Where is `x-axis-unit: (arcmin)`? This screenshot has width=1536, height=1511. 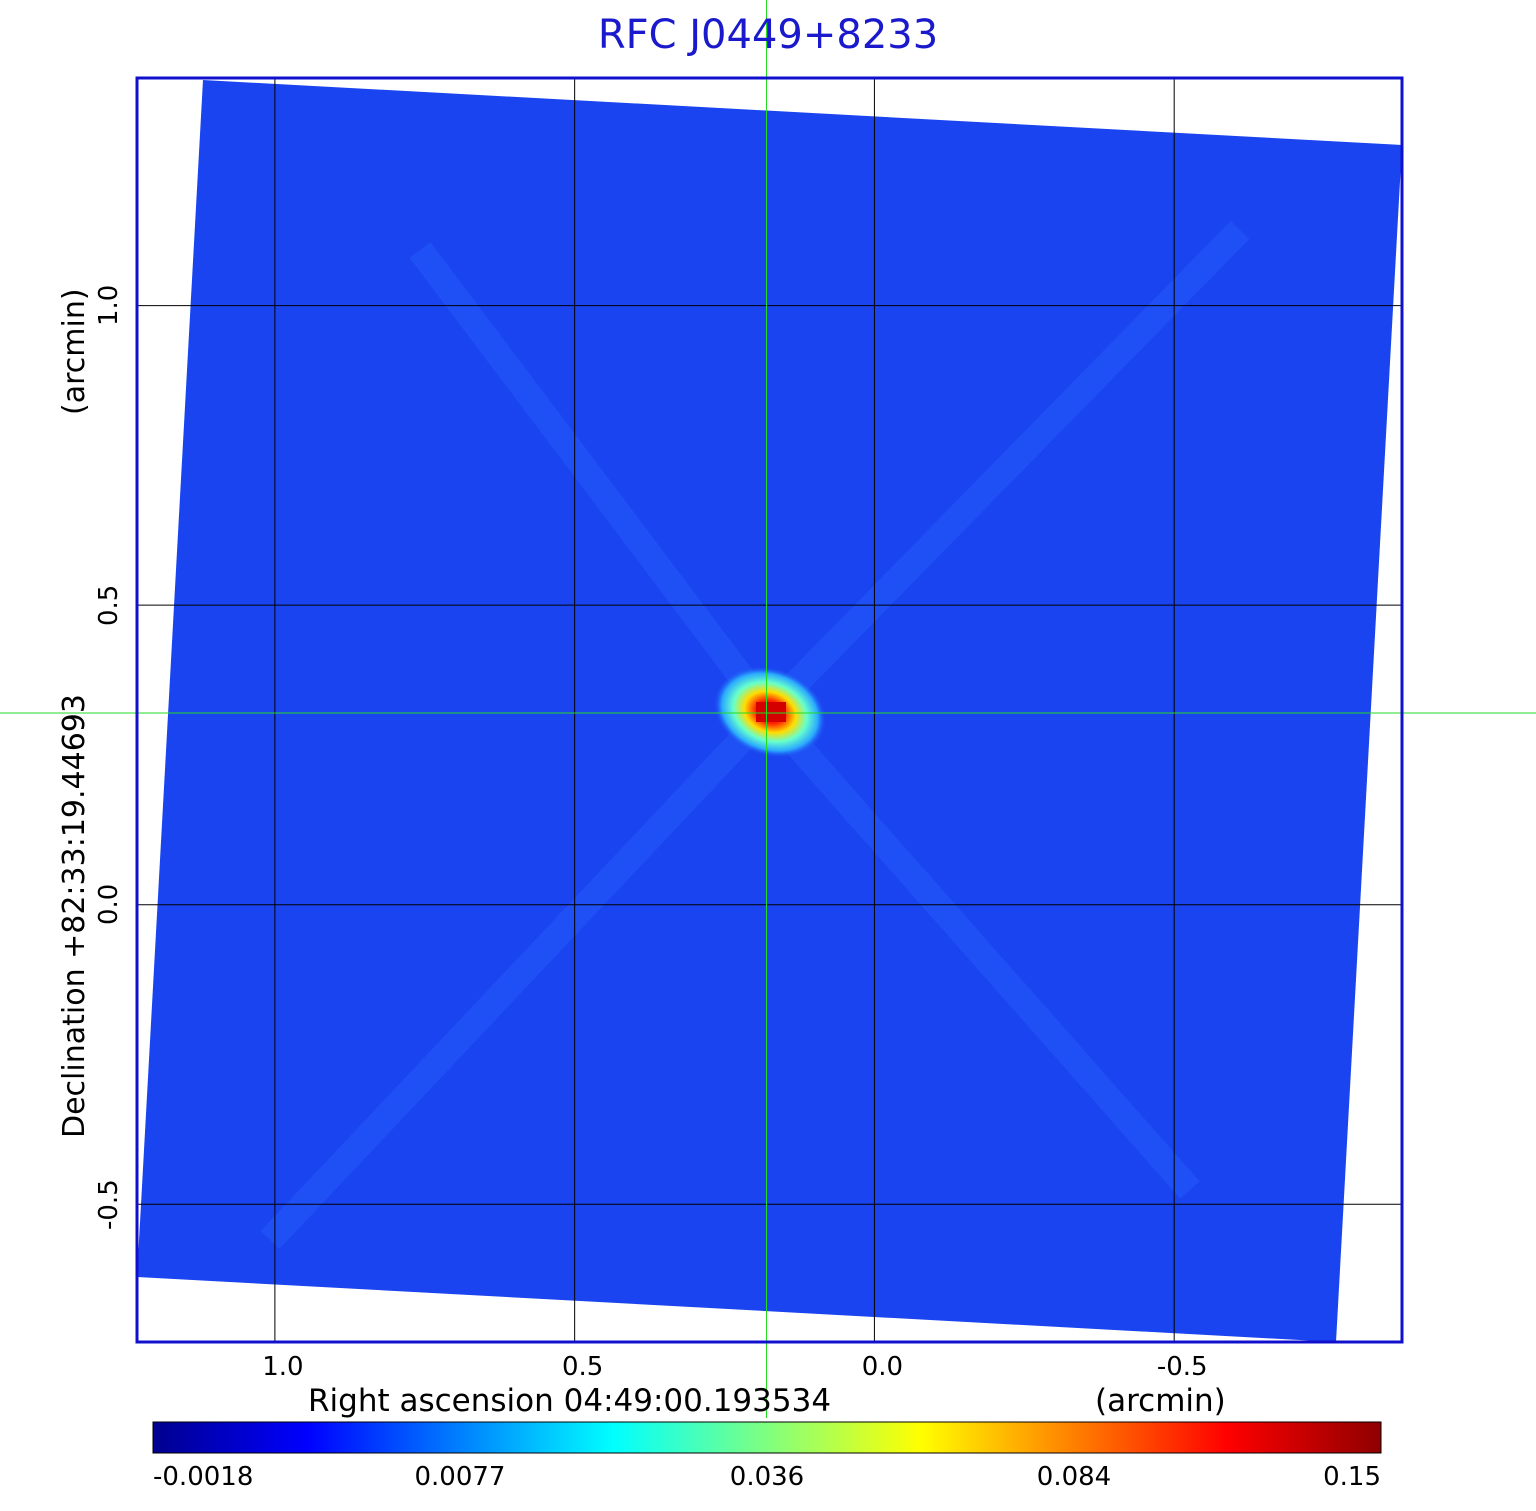 x-axis-unit: (arcmin) is located at coordinates (1160, 1401).